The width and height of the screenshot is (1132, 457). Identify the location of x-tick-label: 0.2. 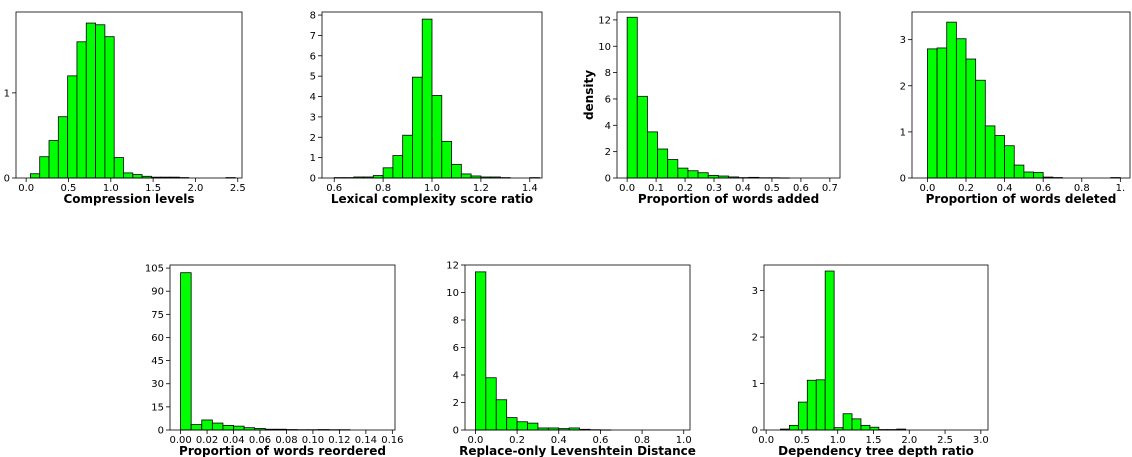
(966, 188).